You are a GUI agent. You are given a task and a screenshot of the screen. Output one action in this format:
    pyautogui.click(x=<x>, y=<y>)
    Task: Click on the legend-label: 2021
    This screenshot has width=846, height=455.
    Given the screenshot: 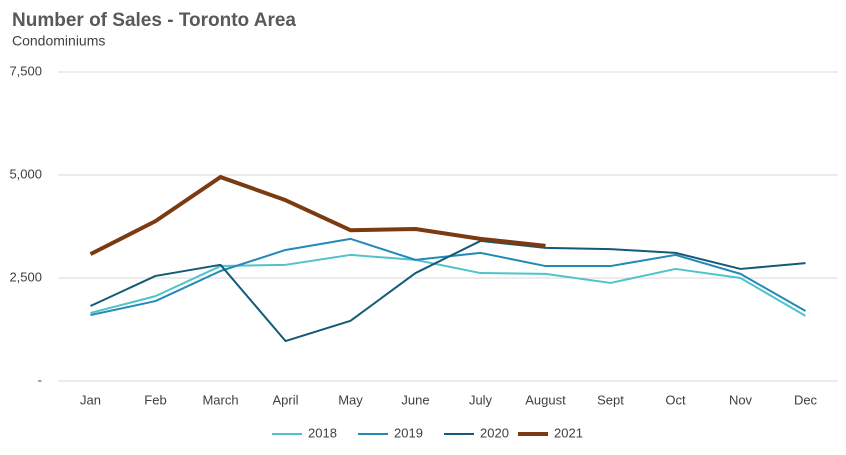 What is the action you would take?
    pyautogui.click(x=568, y=432)
    